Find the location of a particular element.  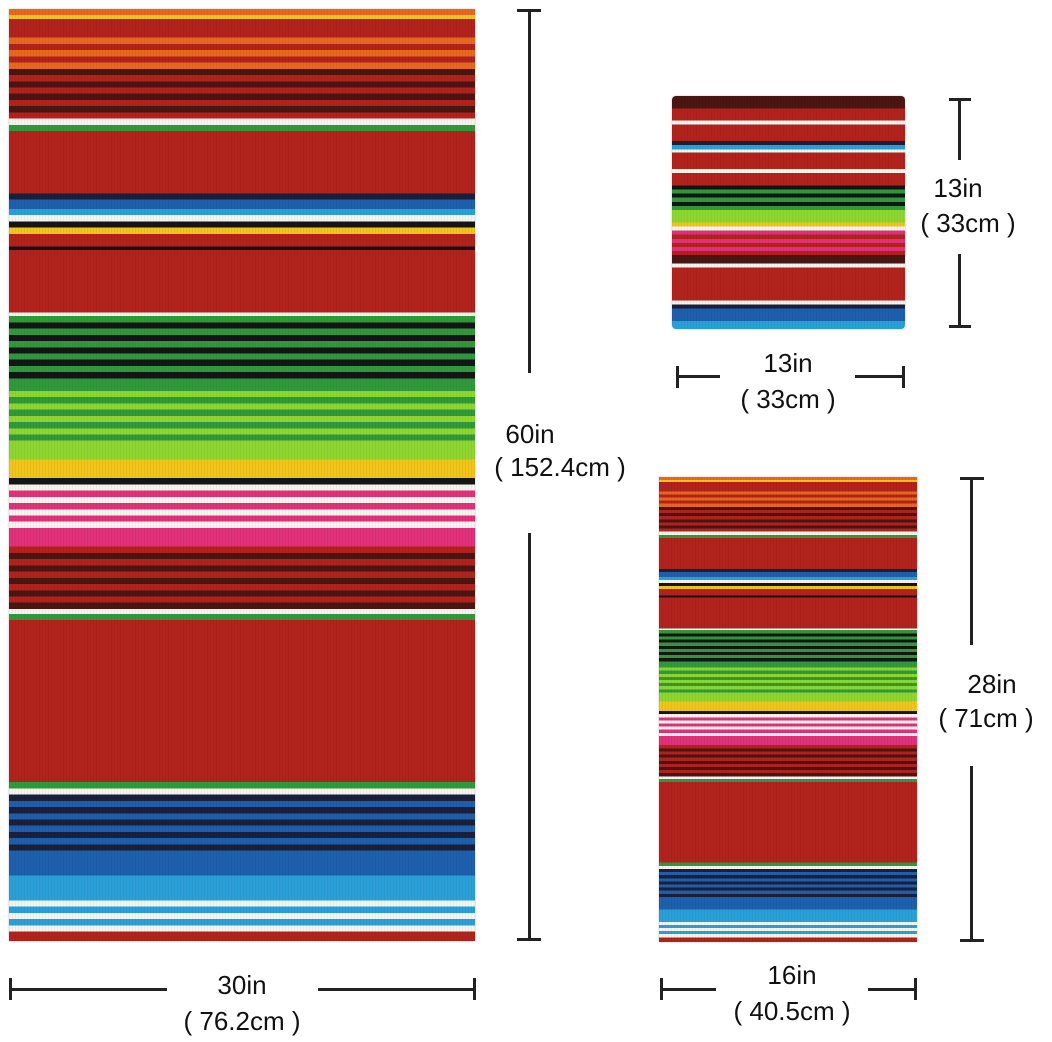

bath-height-line-bottom is located at coordinates (529, 737).